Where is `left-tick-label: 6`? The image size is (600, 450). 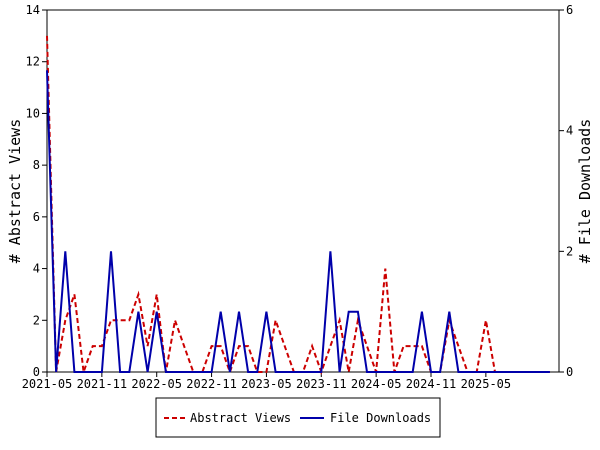
left-tick-label: 6 is located at coordinates (36, 217).